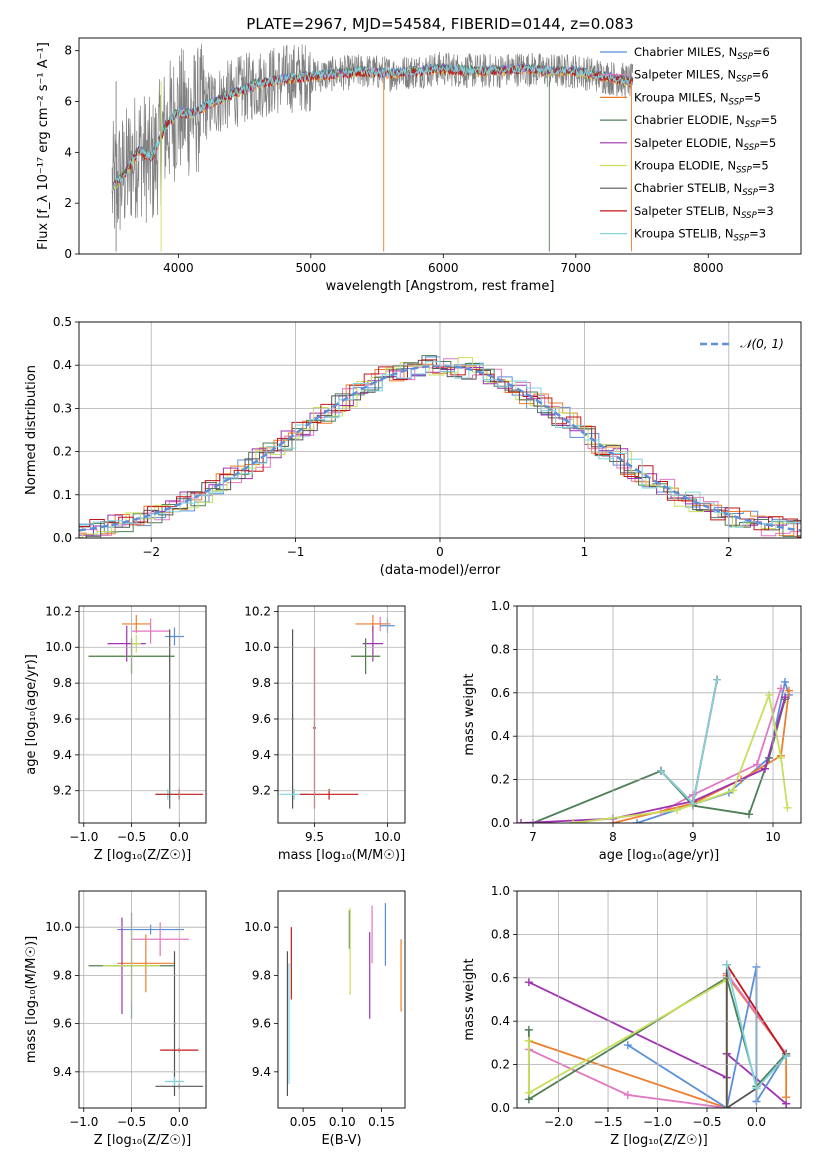 This screenshot has width=819, height=1170. Describe the element at coordinates (311, 268) in the screenshot. I see `x-tick-label: 5000` at that location.